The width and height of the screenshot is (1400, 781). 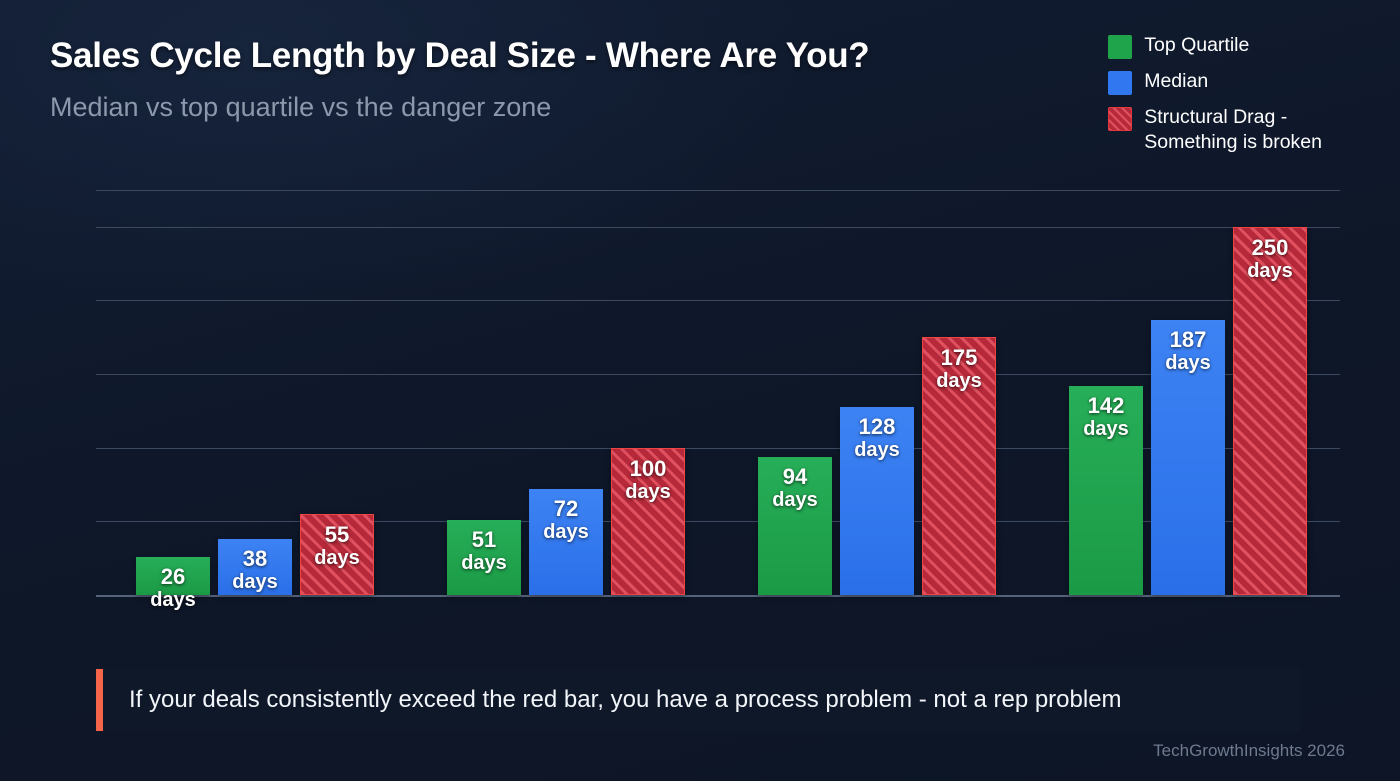 What do you see at coordinates (1188, 457) in the screenshot?
I see `bar: 187 days` at bounding box center [1188, 457].